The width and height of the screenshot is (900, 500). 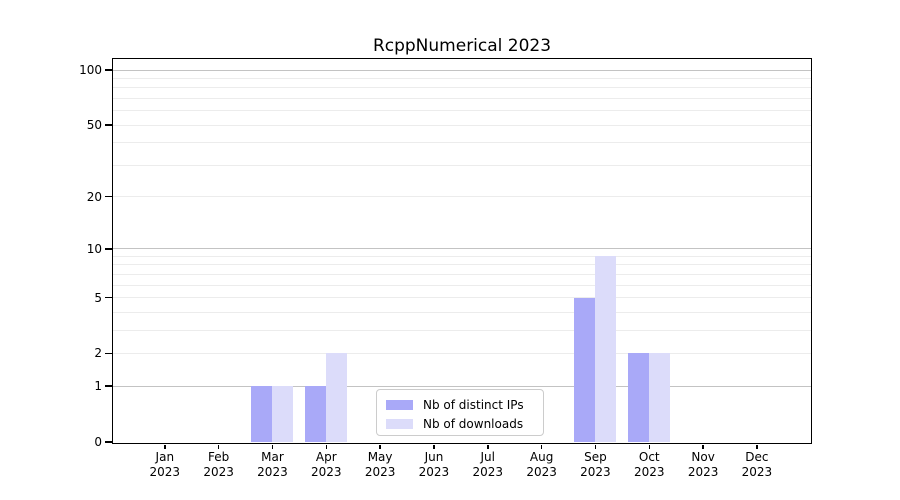 I want to click on x-tick-label-feb: Feb 2023, so click(x=218, y=464).